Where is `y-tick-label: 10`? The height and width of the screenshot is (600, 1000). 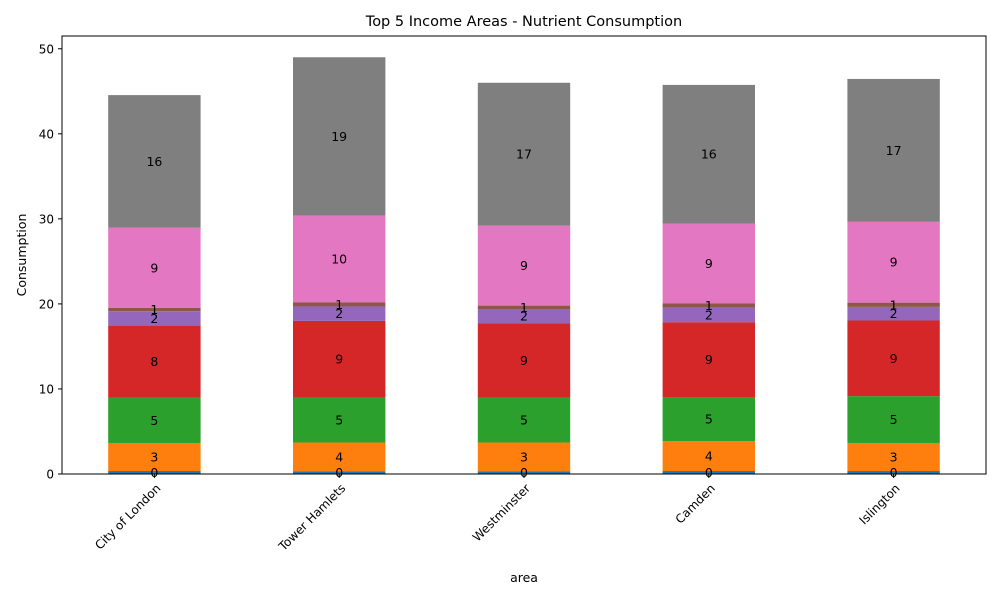
y-tick-label: 10 is located at coordinates (46, 389).